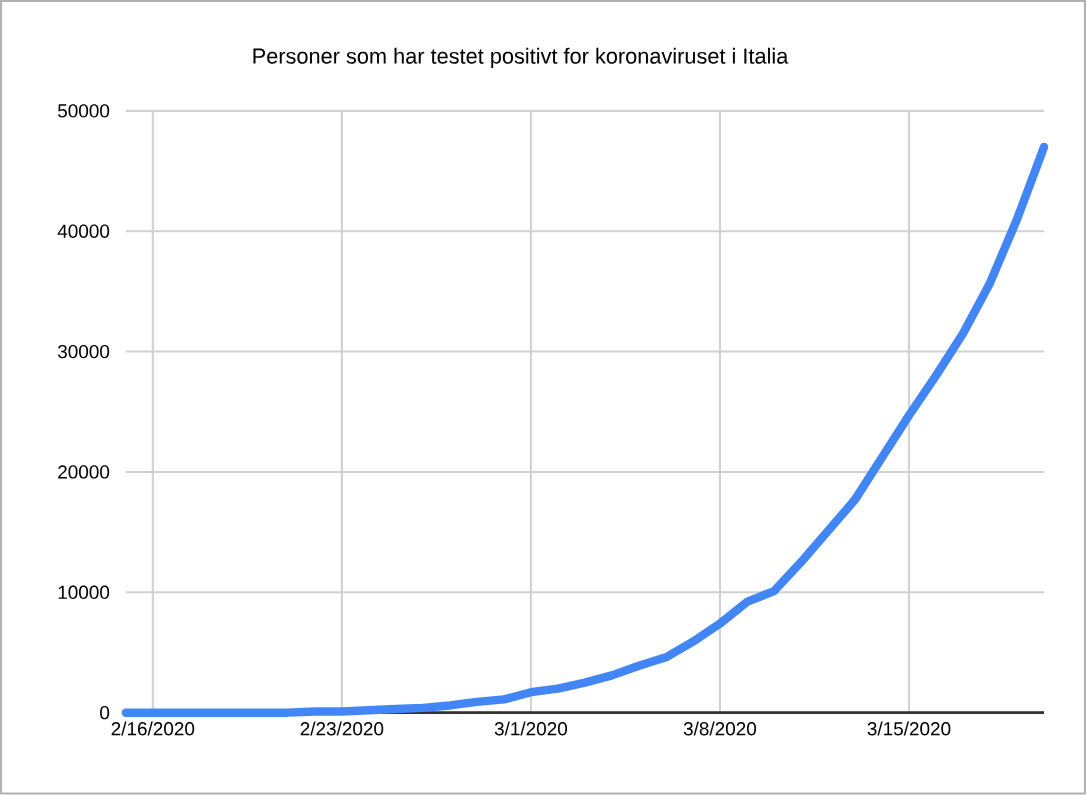 The height and width of the screenshot is (795, 1086). I want to click on x-tick-label: 3/1/2020, so click(531, 728).